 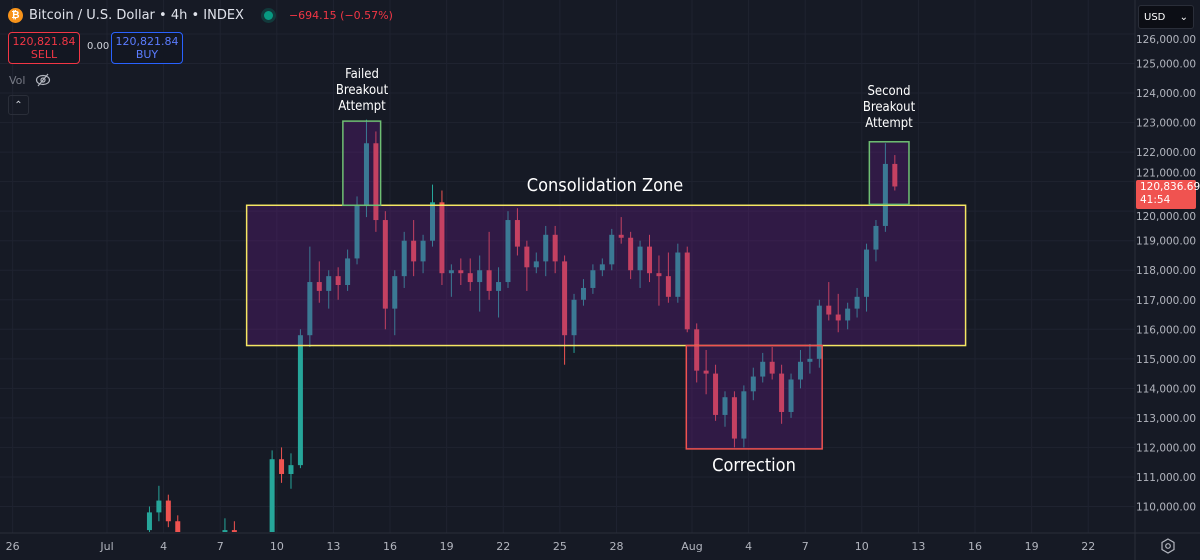 What do you see at coordinates (447, 546) in the screenshot?
I see `time-tick-label: 19` at bounding box center [447, 546].